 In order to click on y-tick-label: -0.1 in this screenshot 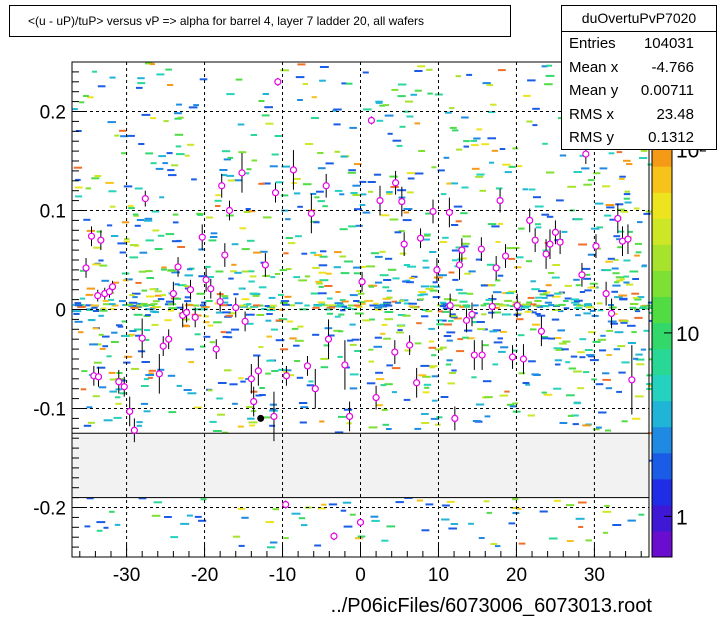, I will do `click(49, 410)`.